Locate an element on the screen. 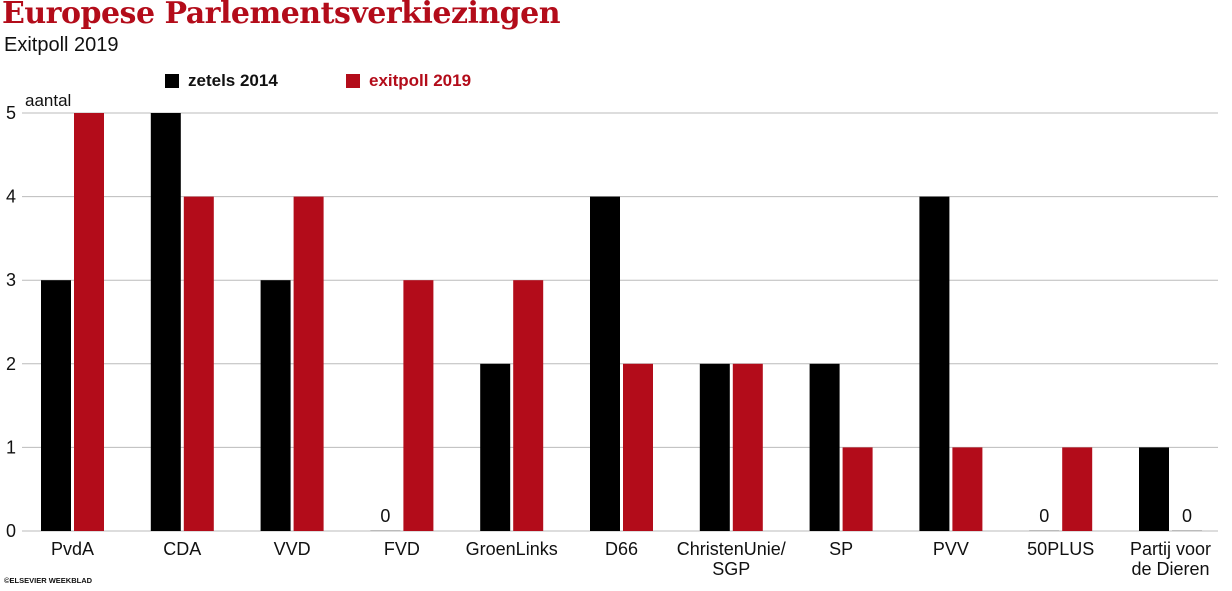  y-tick-label: 5 is located at coordinates (11, 113).